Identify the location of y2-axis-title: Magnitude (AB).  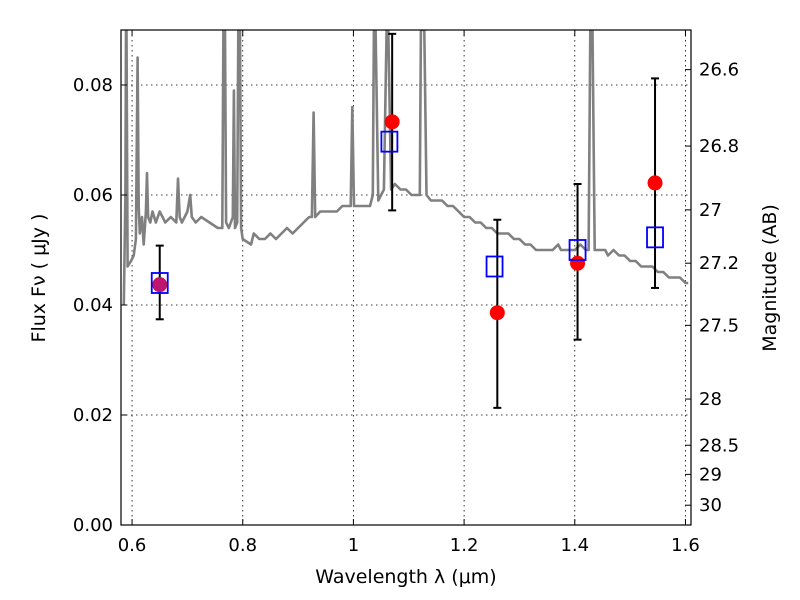
(770, 278).